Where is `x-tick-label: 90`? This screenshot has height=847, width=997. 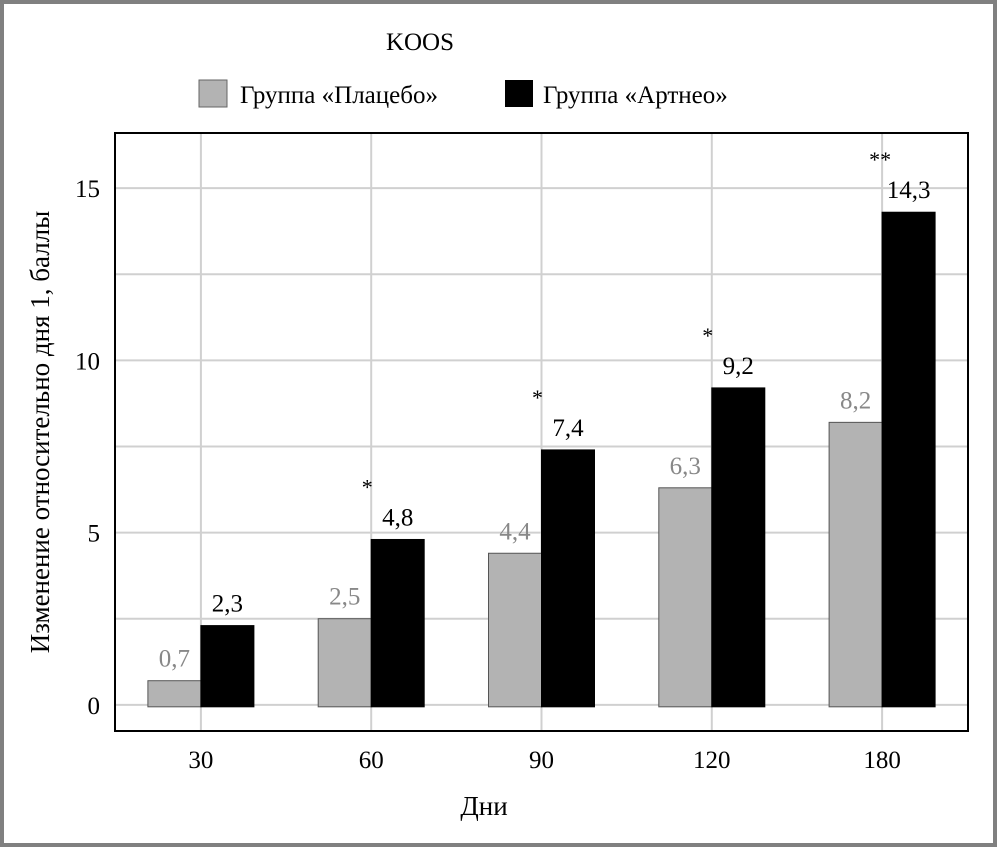 x-tick-label: 90 is located at coordinates (541, 760).